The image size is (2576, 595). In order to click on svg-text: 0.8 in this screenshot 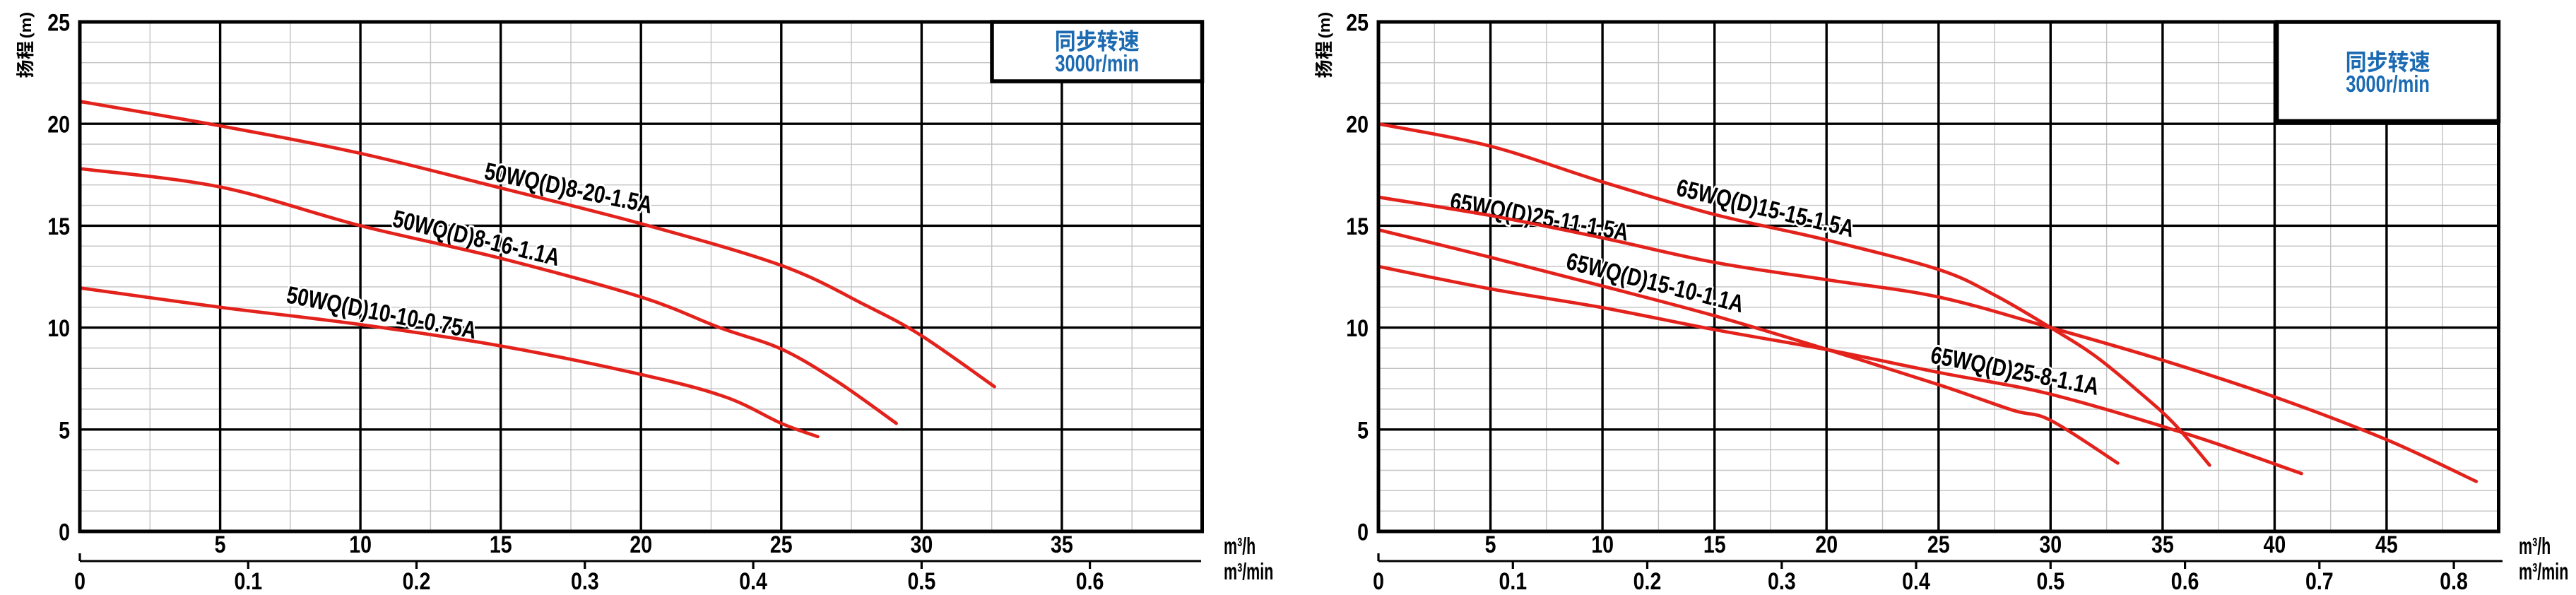, I will do `click(2454, 580)`.